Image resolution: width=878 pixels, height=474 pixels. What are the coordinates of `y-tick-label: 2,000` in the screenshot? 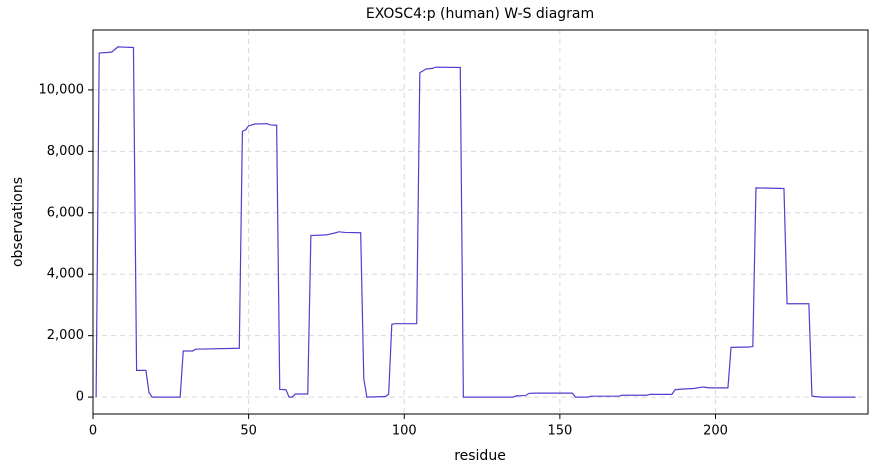 It's located at (65, 335).